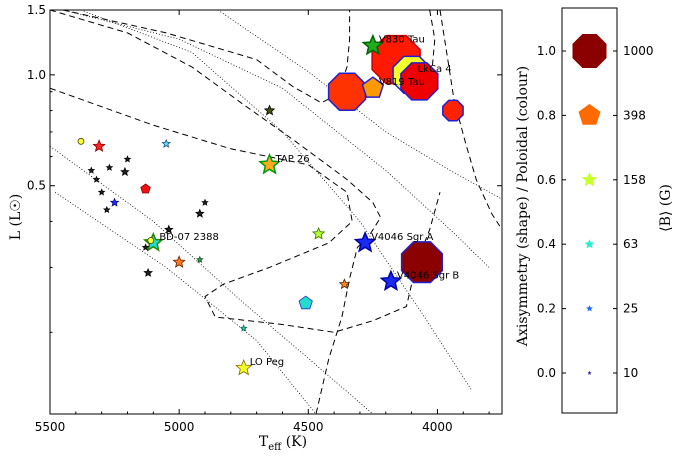  Describe the element at coordinates (630, 244) in the screenshot. I see `size-legend-value-63: 63` at that location.